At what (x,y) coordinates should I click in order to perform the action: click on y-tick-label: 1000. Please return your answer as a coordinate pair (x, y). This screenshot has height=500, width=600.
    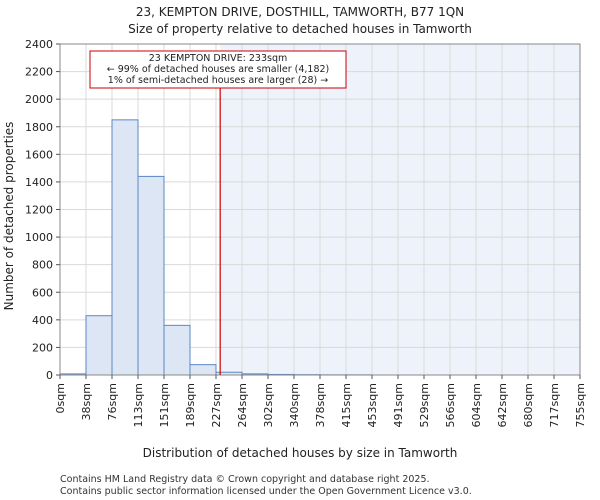
    Looking at the image, I should click on (39, 237).